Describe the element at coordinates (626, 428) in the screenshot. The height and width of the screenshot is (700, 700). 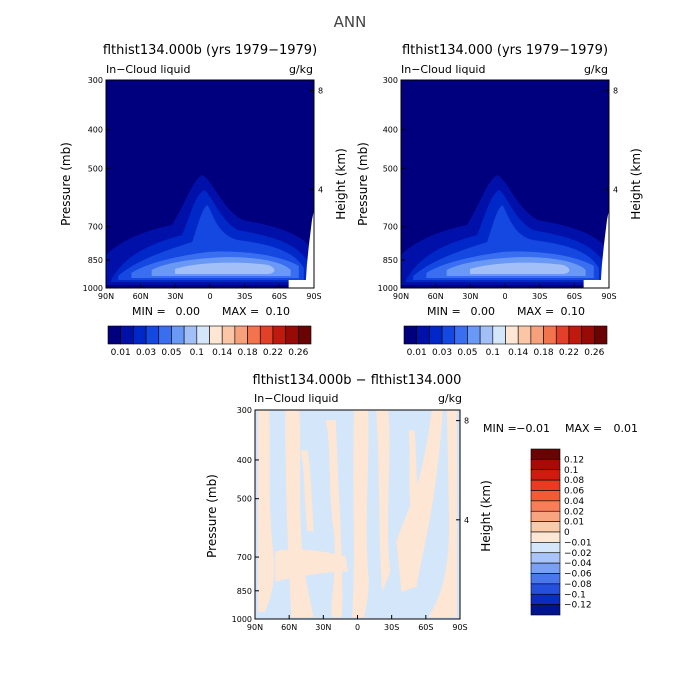
I see `stat-max-value: 0.01` at that location.